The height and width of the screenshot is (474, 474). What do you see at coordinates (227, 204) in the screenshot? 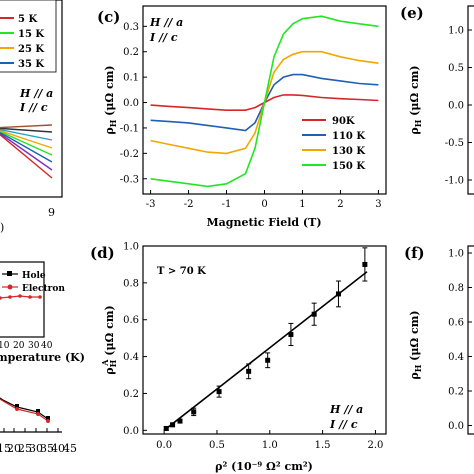
I see `x-tick-label: -1` at bounding box center [227, 204].